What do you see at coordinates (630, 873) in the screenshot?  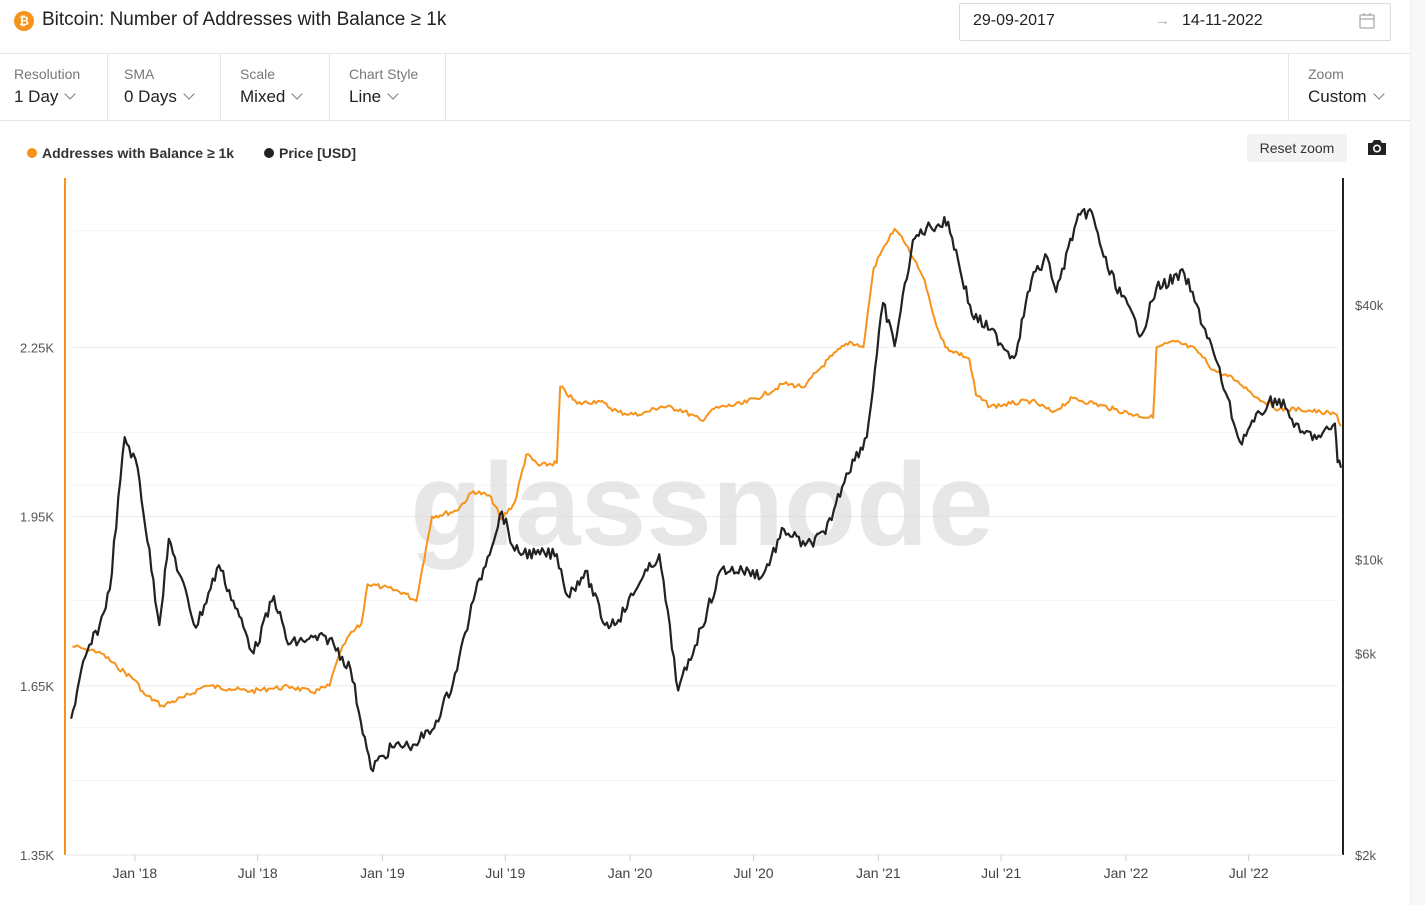 I see `x-tick-label: Jan '20` at bounding box center [630, 873].